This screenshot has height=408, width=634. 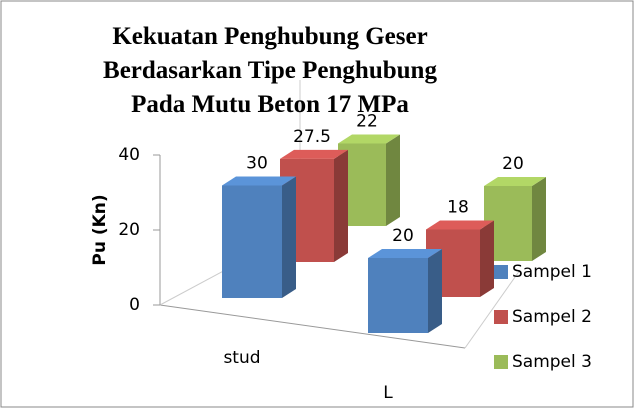 I want to click on value-label: 22, so click(x=367, y=122).